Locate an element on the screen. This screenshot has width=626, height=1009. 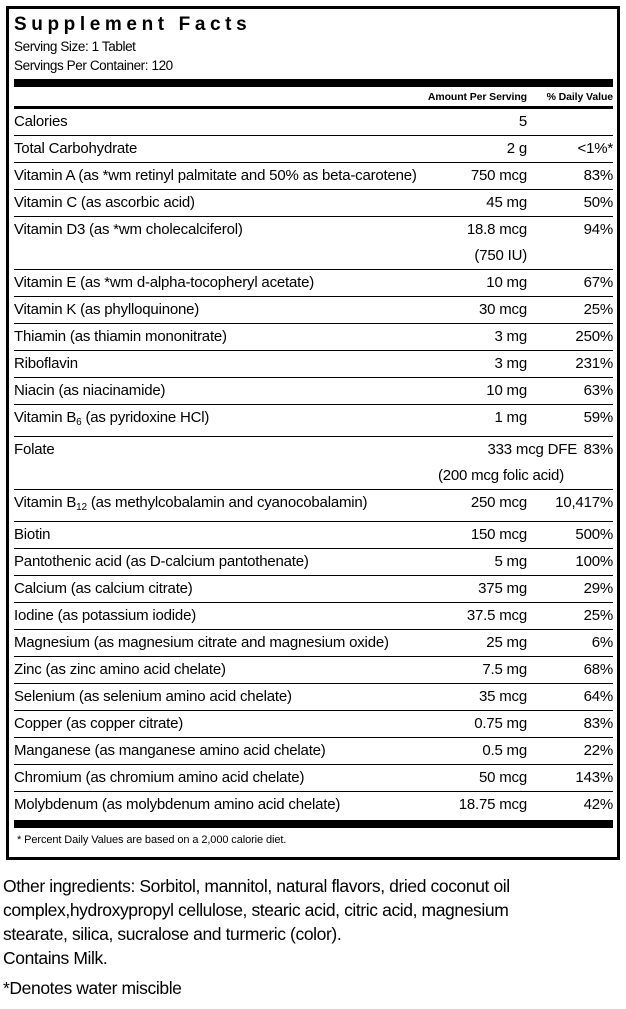
table-row: Vitamin K (as phylloquinone) 30 mcg 25% is located at coordinates (313, 309).